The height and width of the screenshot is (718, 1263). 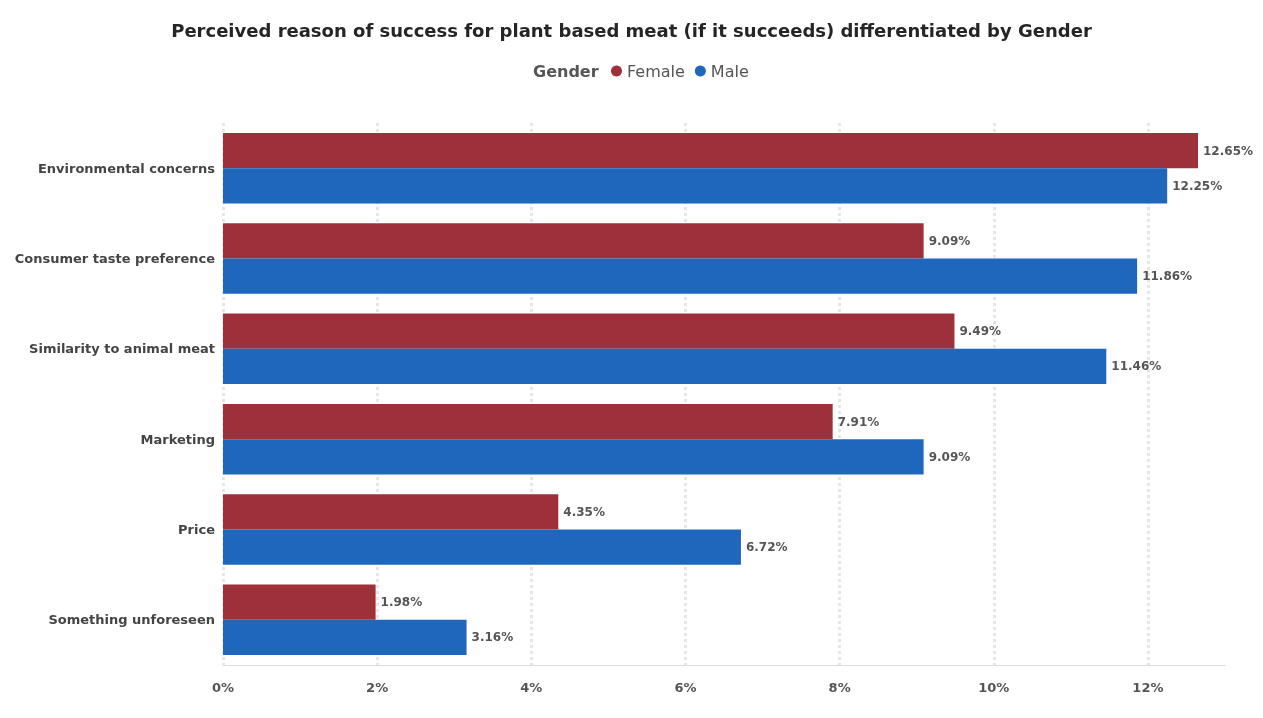 I want to click on y-tick-label: Marketing, so click(x=177, y=439).